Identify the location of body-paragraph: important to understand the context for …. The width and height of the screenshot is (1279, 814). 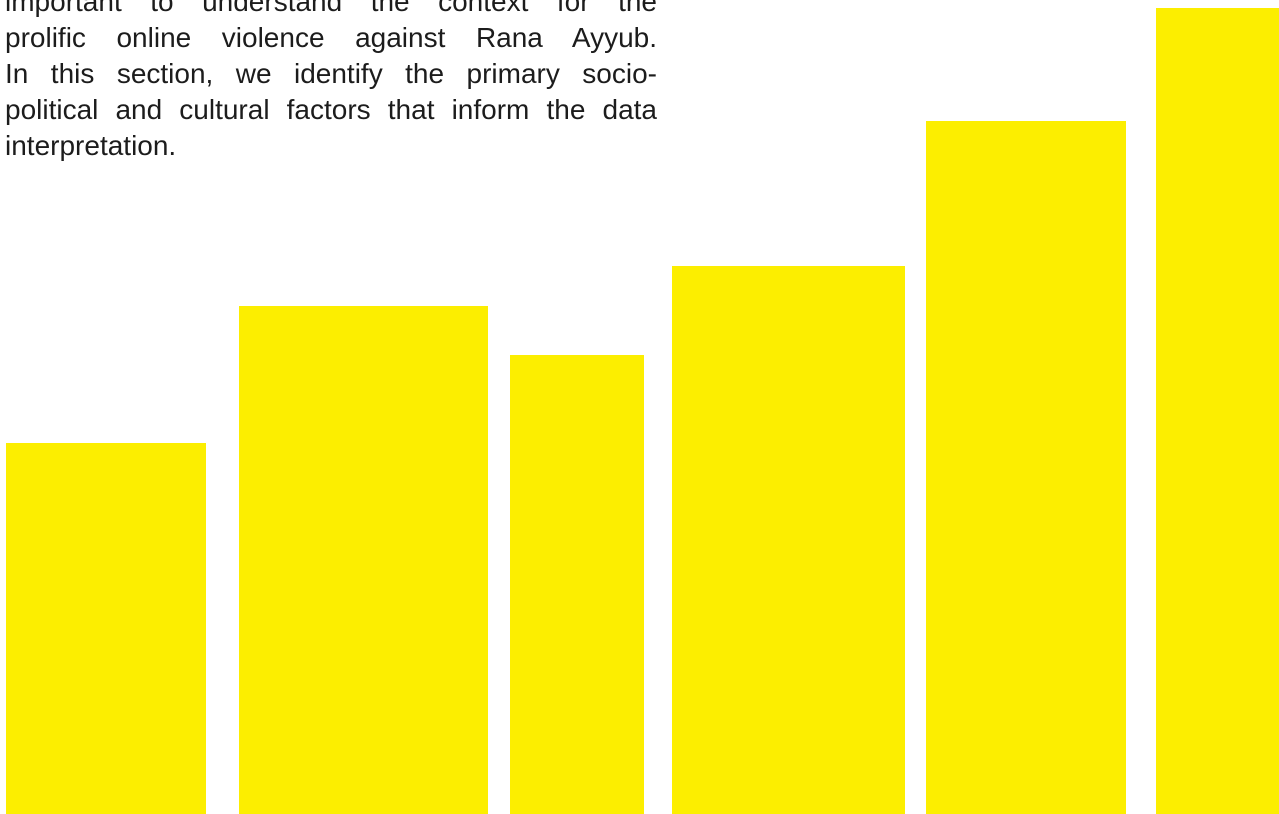
(331, 82).